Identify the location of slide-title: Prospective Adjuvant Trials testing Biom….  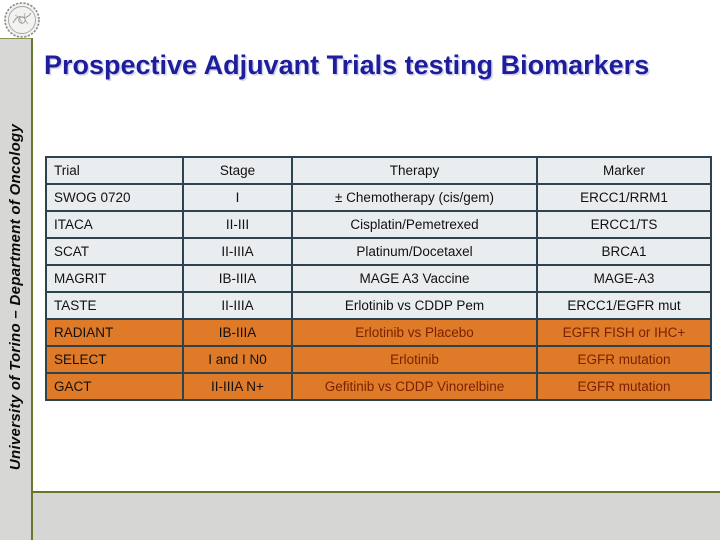
(347, 65).